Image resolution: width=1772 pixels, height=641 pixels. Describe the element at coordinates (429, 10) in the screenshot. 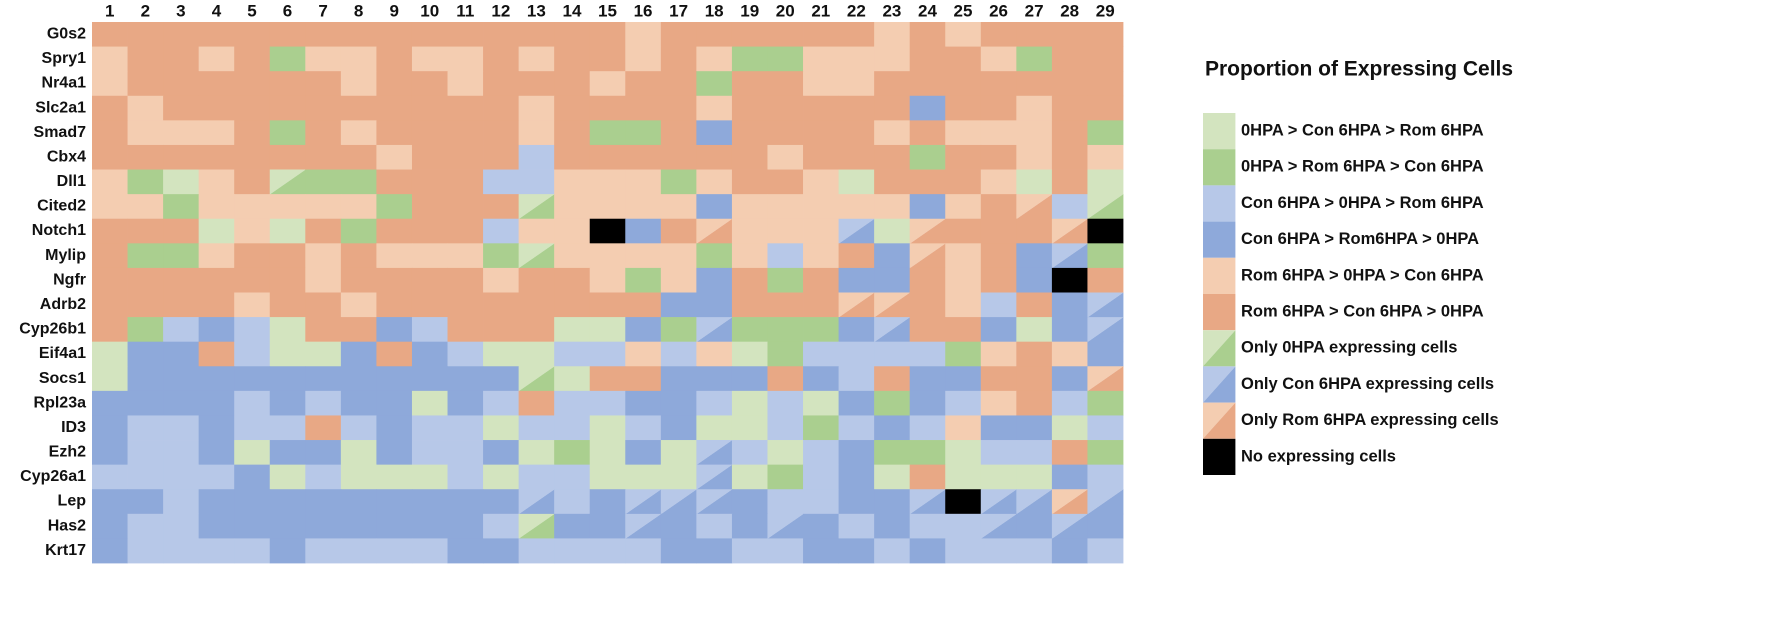

I see `column-label: 10` at that location.